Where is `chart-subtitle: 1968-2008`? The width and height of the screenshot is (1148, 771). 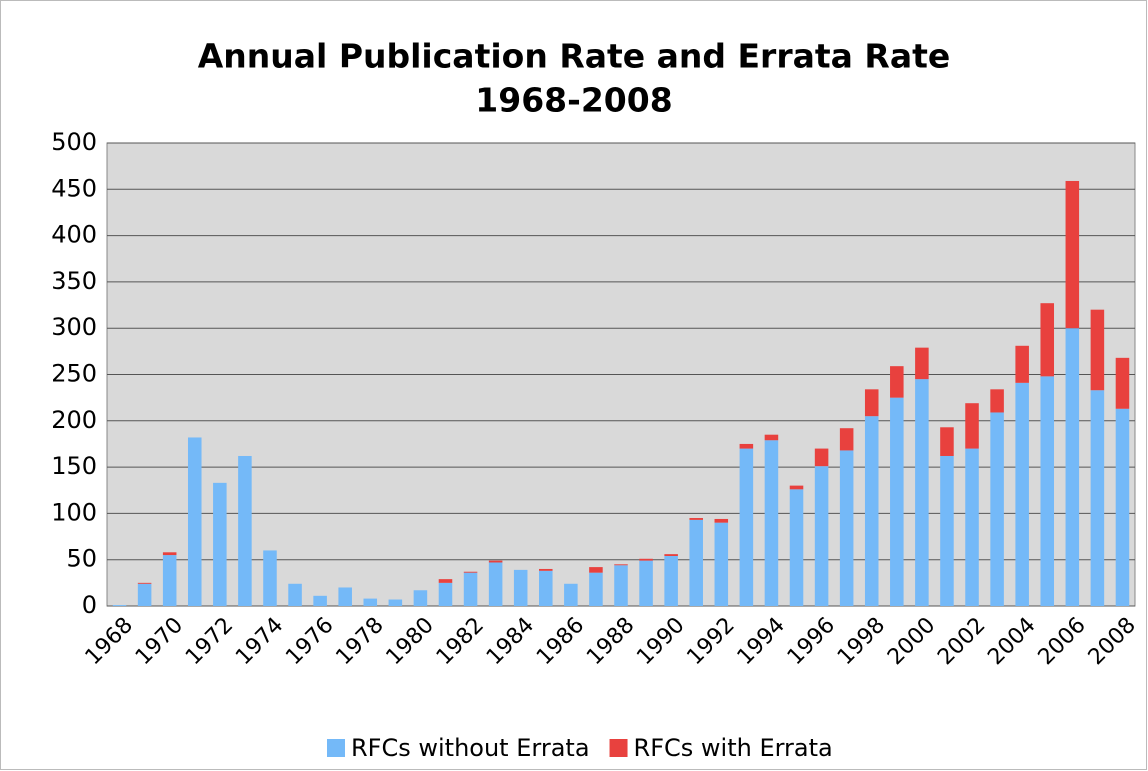
chart-subtitle: 1968-2008 is located at coordinates (573, 100).